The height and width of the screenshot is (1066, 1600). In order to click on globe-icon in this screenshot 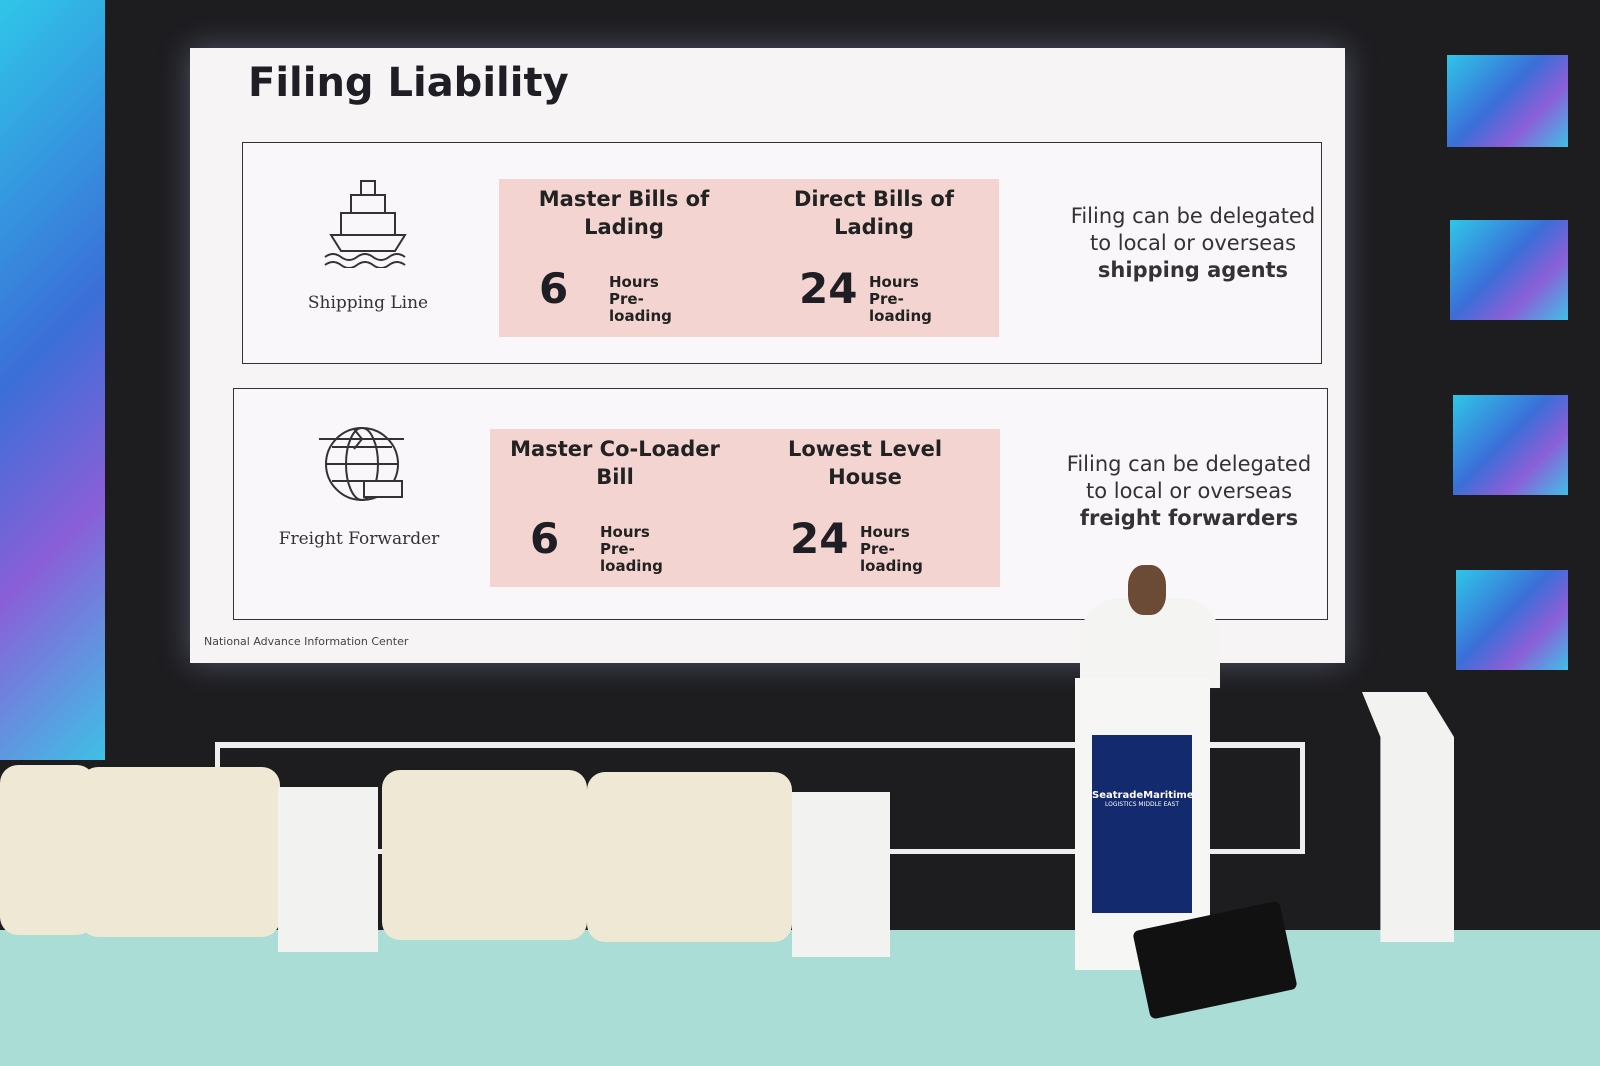, I will do `click(361, 464)`.